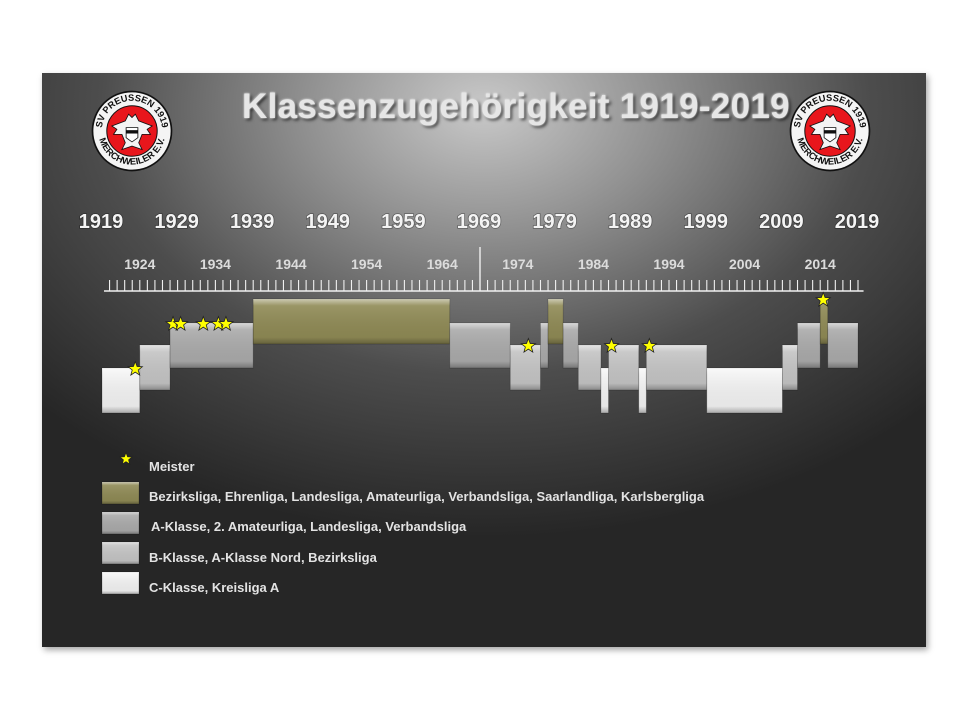 This screenshot has width=960, height=720. What do you see at coordinates (516, 106) in the screenshot?
I see `chart-title: Klassenzugehörigkeit 1919-2019` at bounding box center [516, 106].